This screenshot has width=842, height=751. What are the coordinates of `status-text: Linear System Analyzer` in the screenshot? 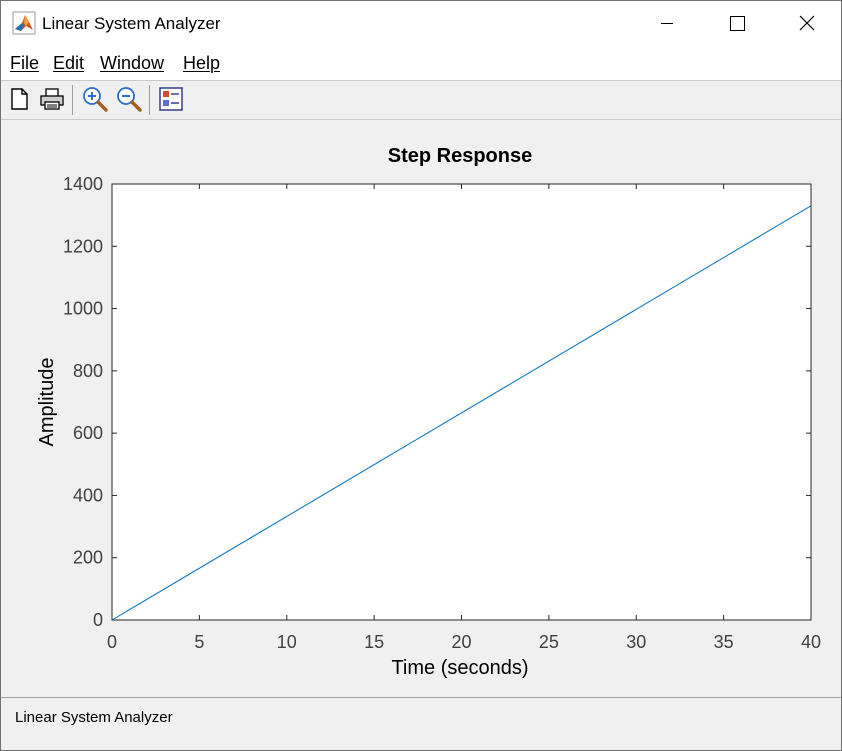 It's located at (94, 717).